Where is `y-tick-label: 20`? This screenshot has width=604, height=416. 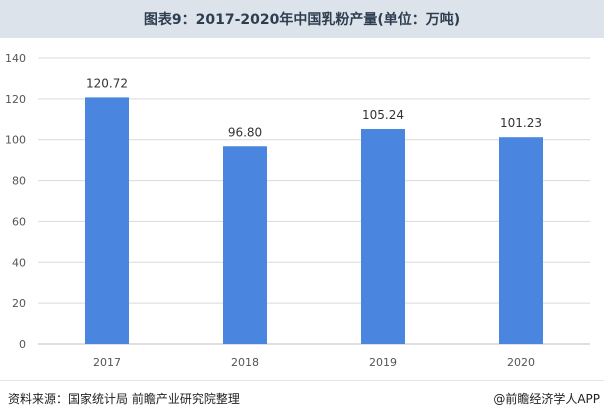
y-tick-label: 20 is located at coordinates (19, 303).